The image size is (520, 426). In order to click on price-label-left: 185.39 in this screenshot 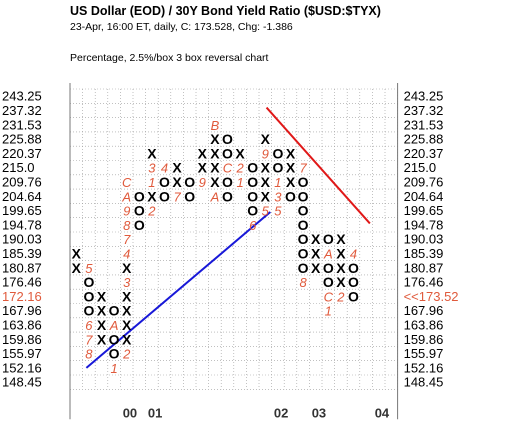, I will do `click(22, 253)`.